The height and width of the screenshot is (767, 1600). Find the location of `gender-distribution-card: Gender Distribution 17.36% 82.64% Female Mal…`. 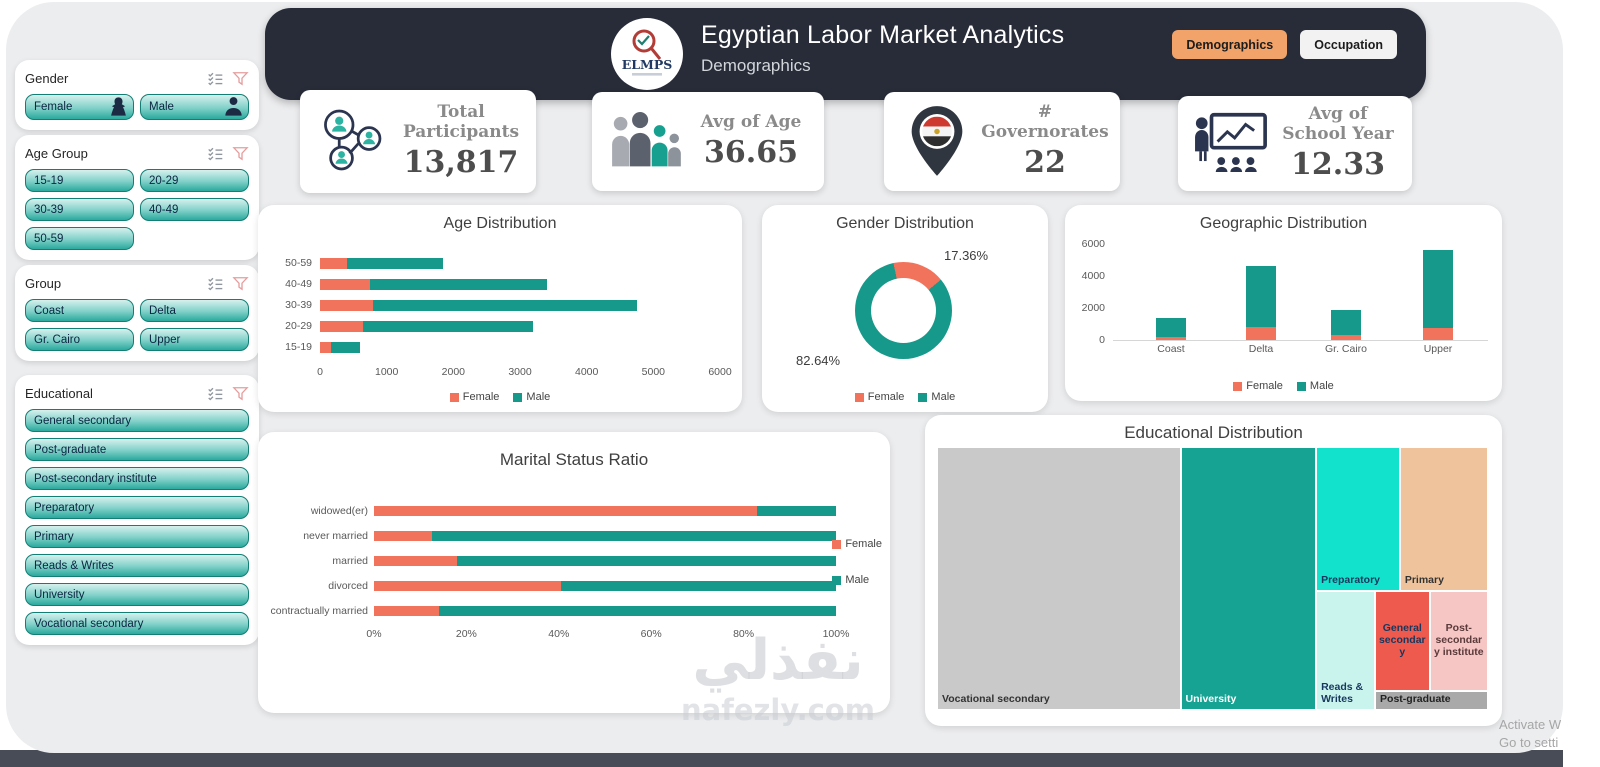

gender-distribution-card: Gender Distribution 17.36% 82.64% Female Mal… is located at coordinates (905, 308).